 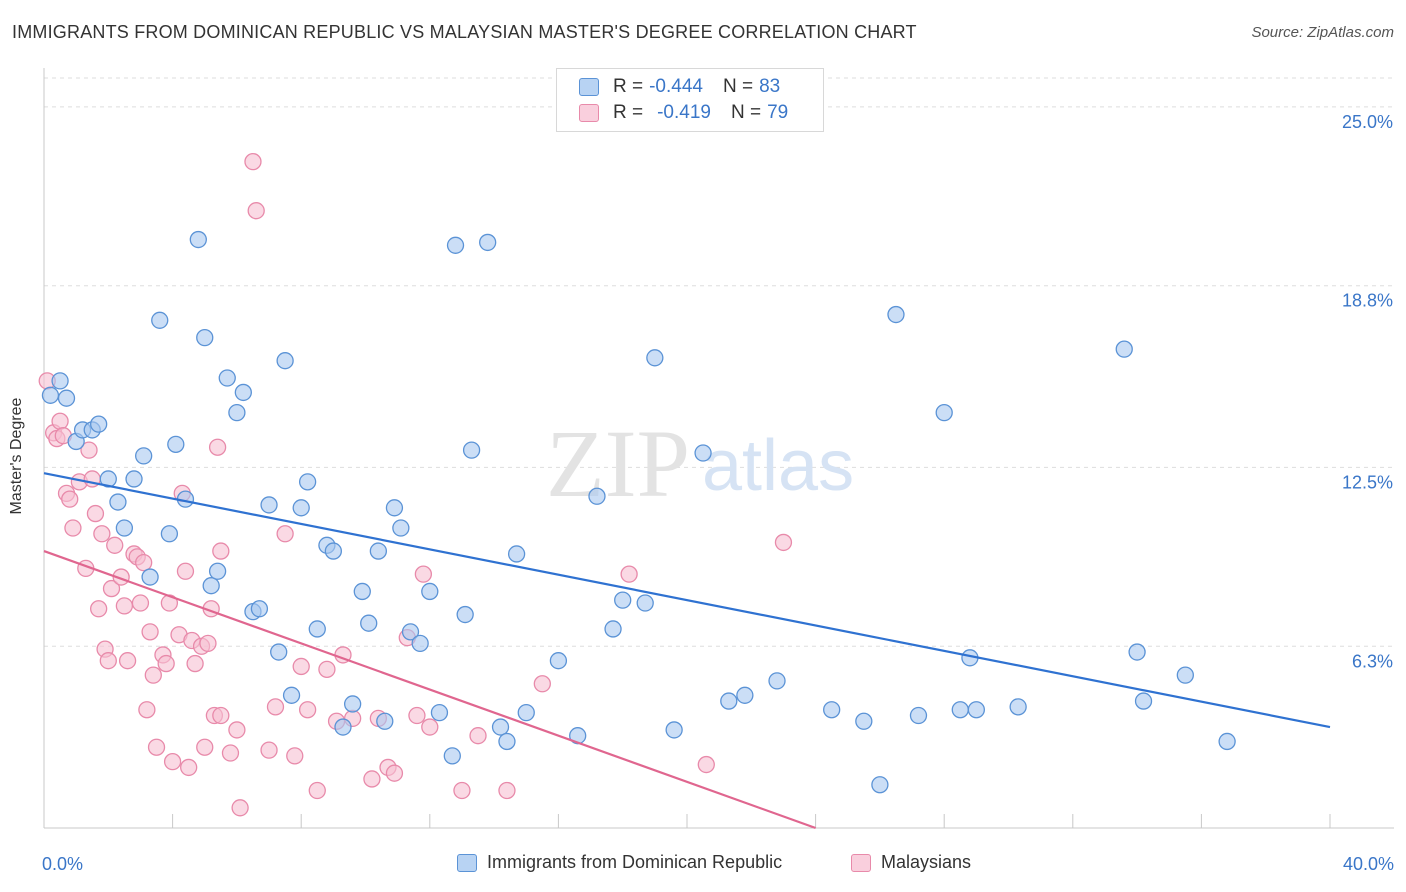 I want to click on y-tick-label: 12.5%, so click(x=1367, y=482).